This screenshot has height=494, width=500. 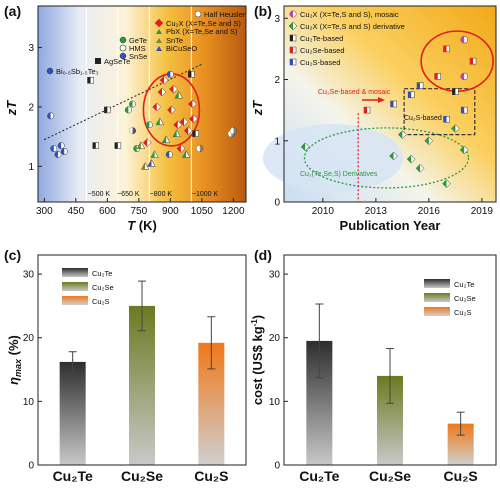 I want to click on x-tick-label: 1200, so click(x=233, y=211).